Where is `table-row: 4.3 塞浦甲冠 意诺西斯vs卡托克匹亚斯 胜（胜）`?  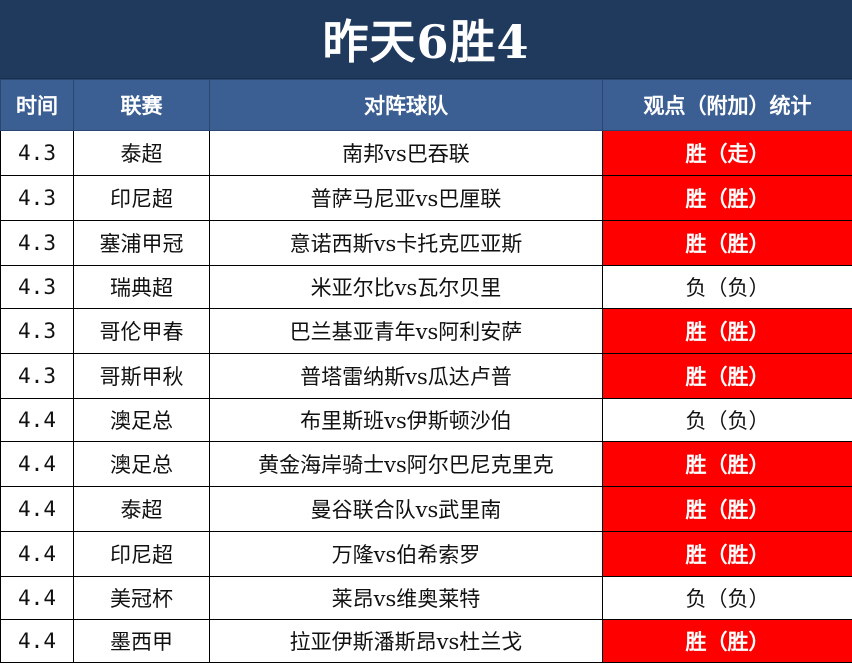
table-row: 4.3 塞浦甲冠 意诺西斯vs卡托克匹亚斯 胜（胜） is located at coordinates (426, 243).